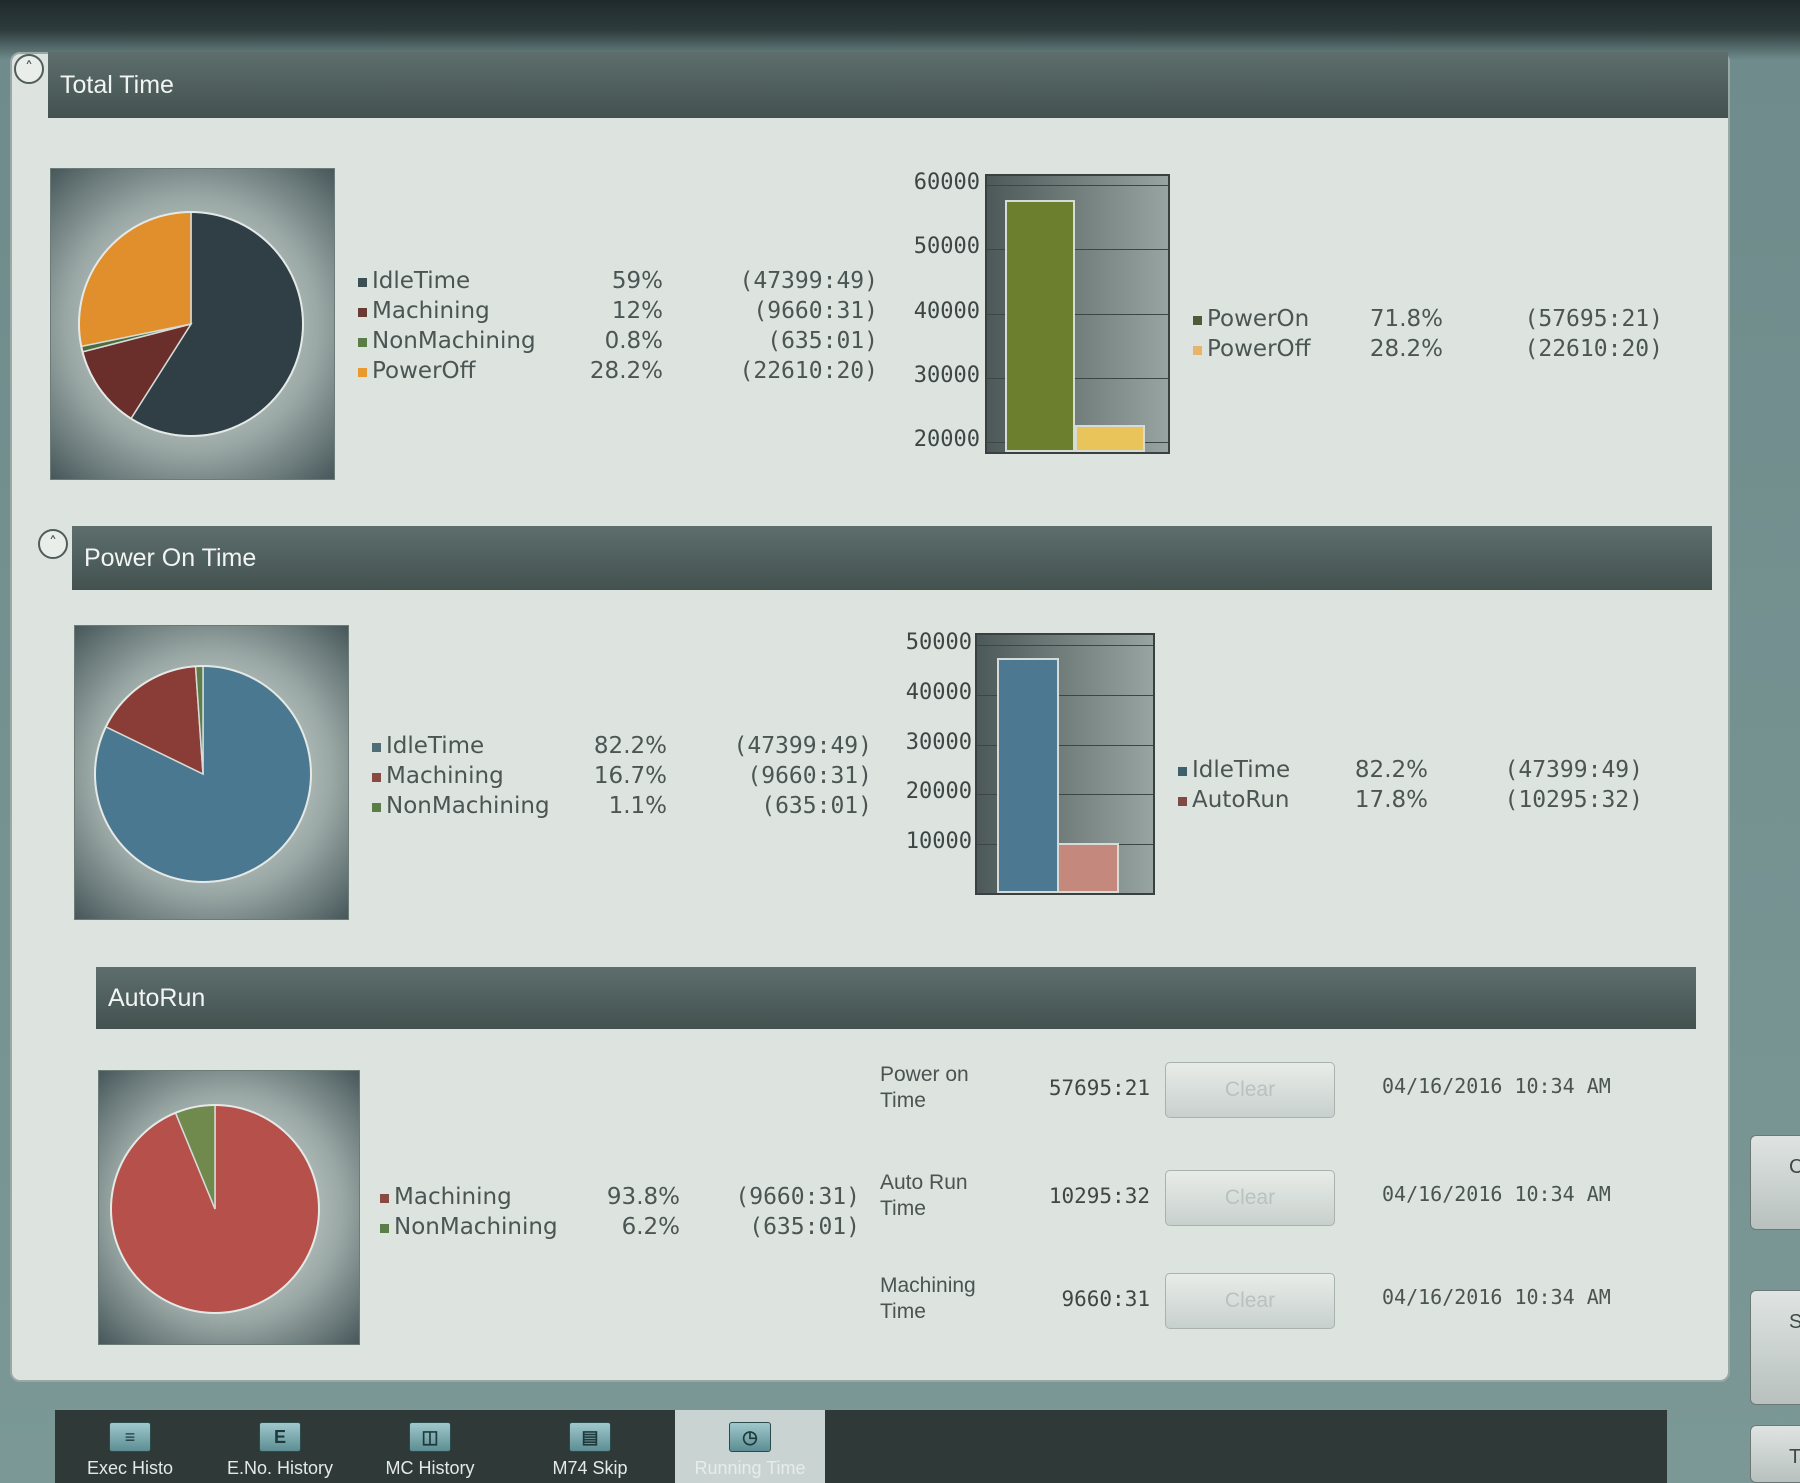 Image resolution: width=1800 pixels, height=1483 pixels. I want to click on legend-row: AutoRun 17.8% (10295:32), so click(1410, 802).